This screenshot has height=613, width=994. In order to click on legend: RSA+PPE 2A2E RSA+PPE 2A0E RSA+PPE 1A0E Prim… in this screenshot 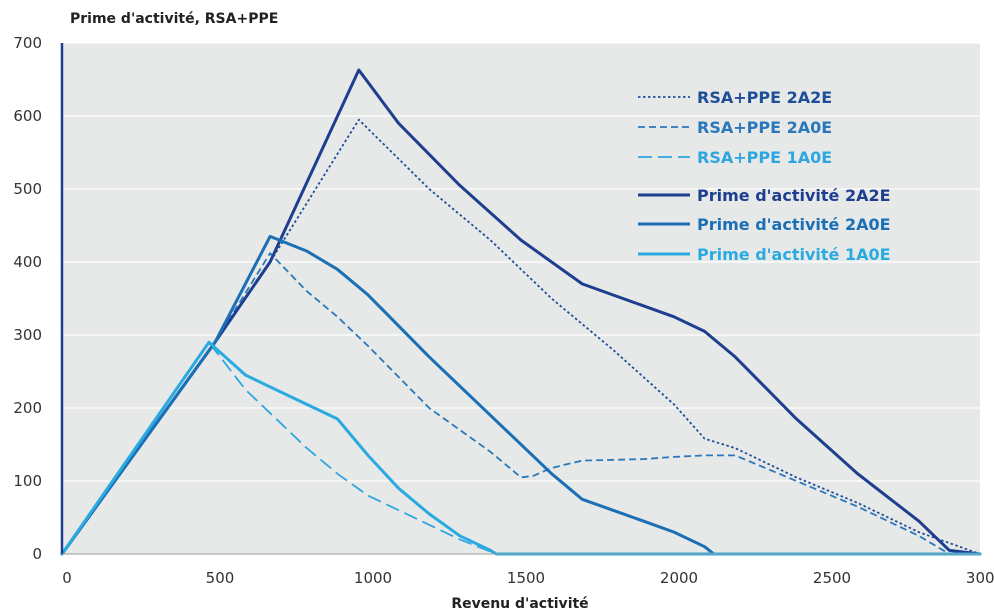, I will do `click(764, 176)`.